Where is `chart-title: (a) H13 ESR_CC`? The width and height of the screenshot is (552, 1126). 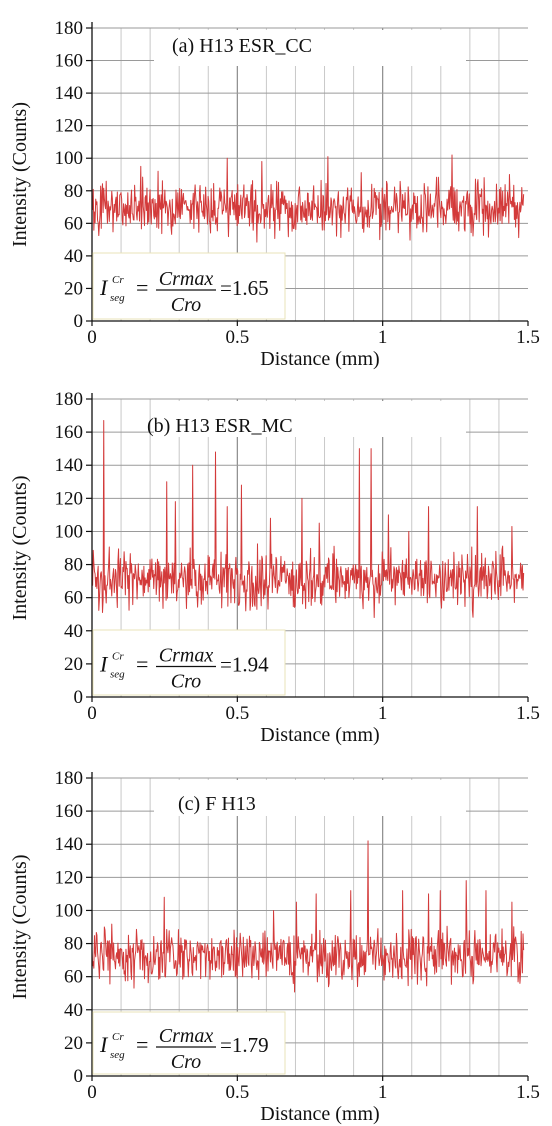 chart-title: (a) H13 ESR_CC is located at coordinates (242, 46).